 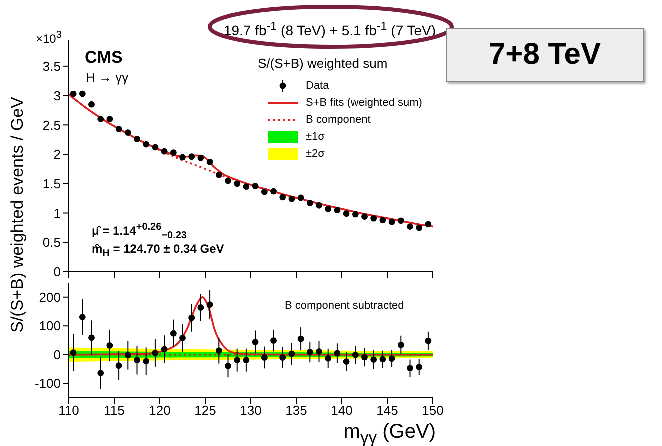 I want to click on x-tick-label: 145, so click(x=387, y=410).